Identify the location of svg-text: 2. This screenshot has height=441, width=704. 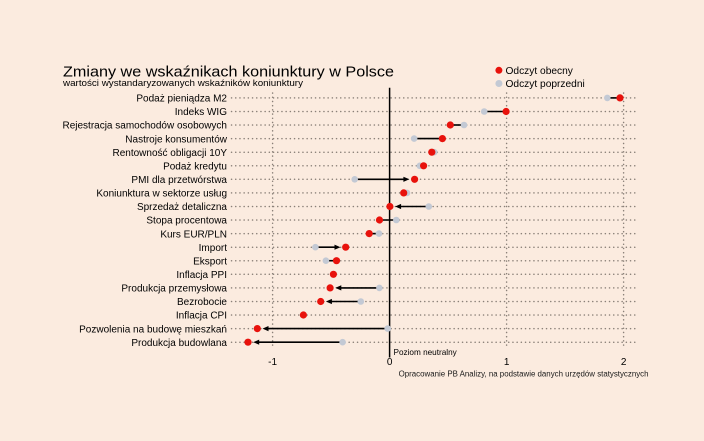
(624, 362).